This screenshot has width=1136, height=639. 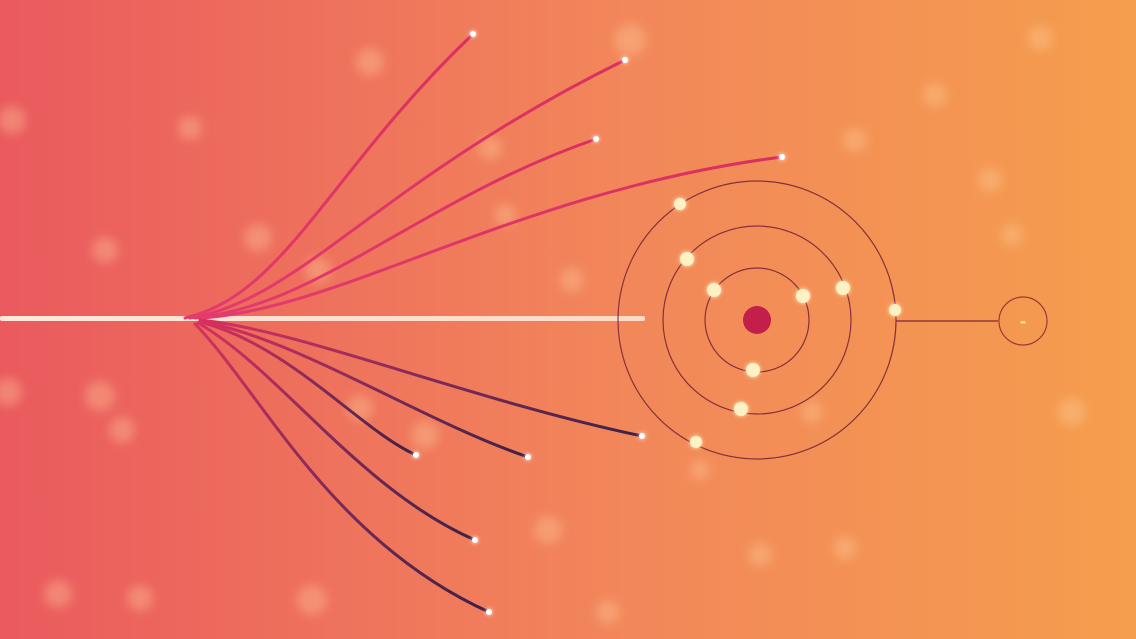 I want to click on ion-label: -, so click(x=1023, y=321).